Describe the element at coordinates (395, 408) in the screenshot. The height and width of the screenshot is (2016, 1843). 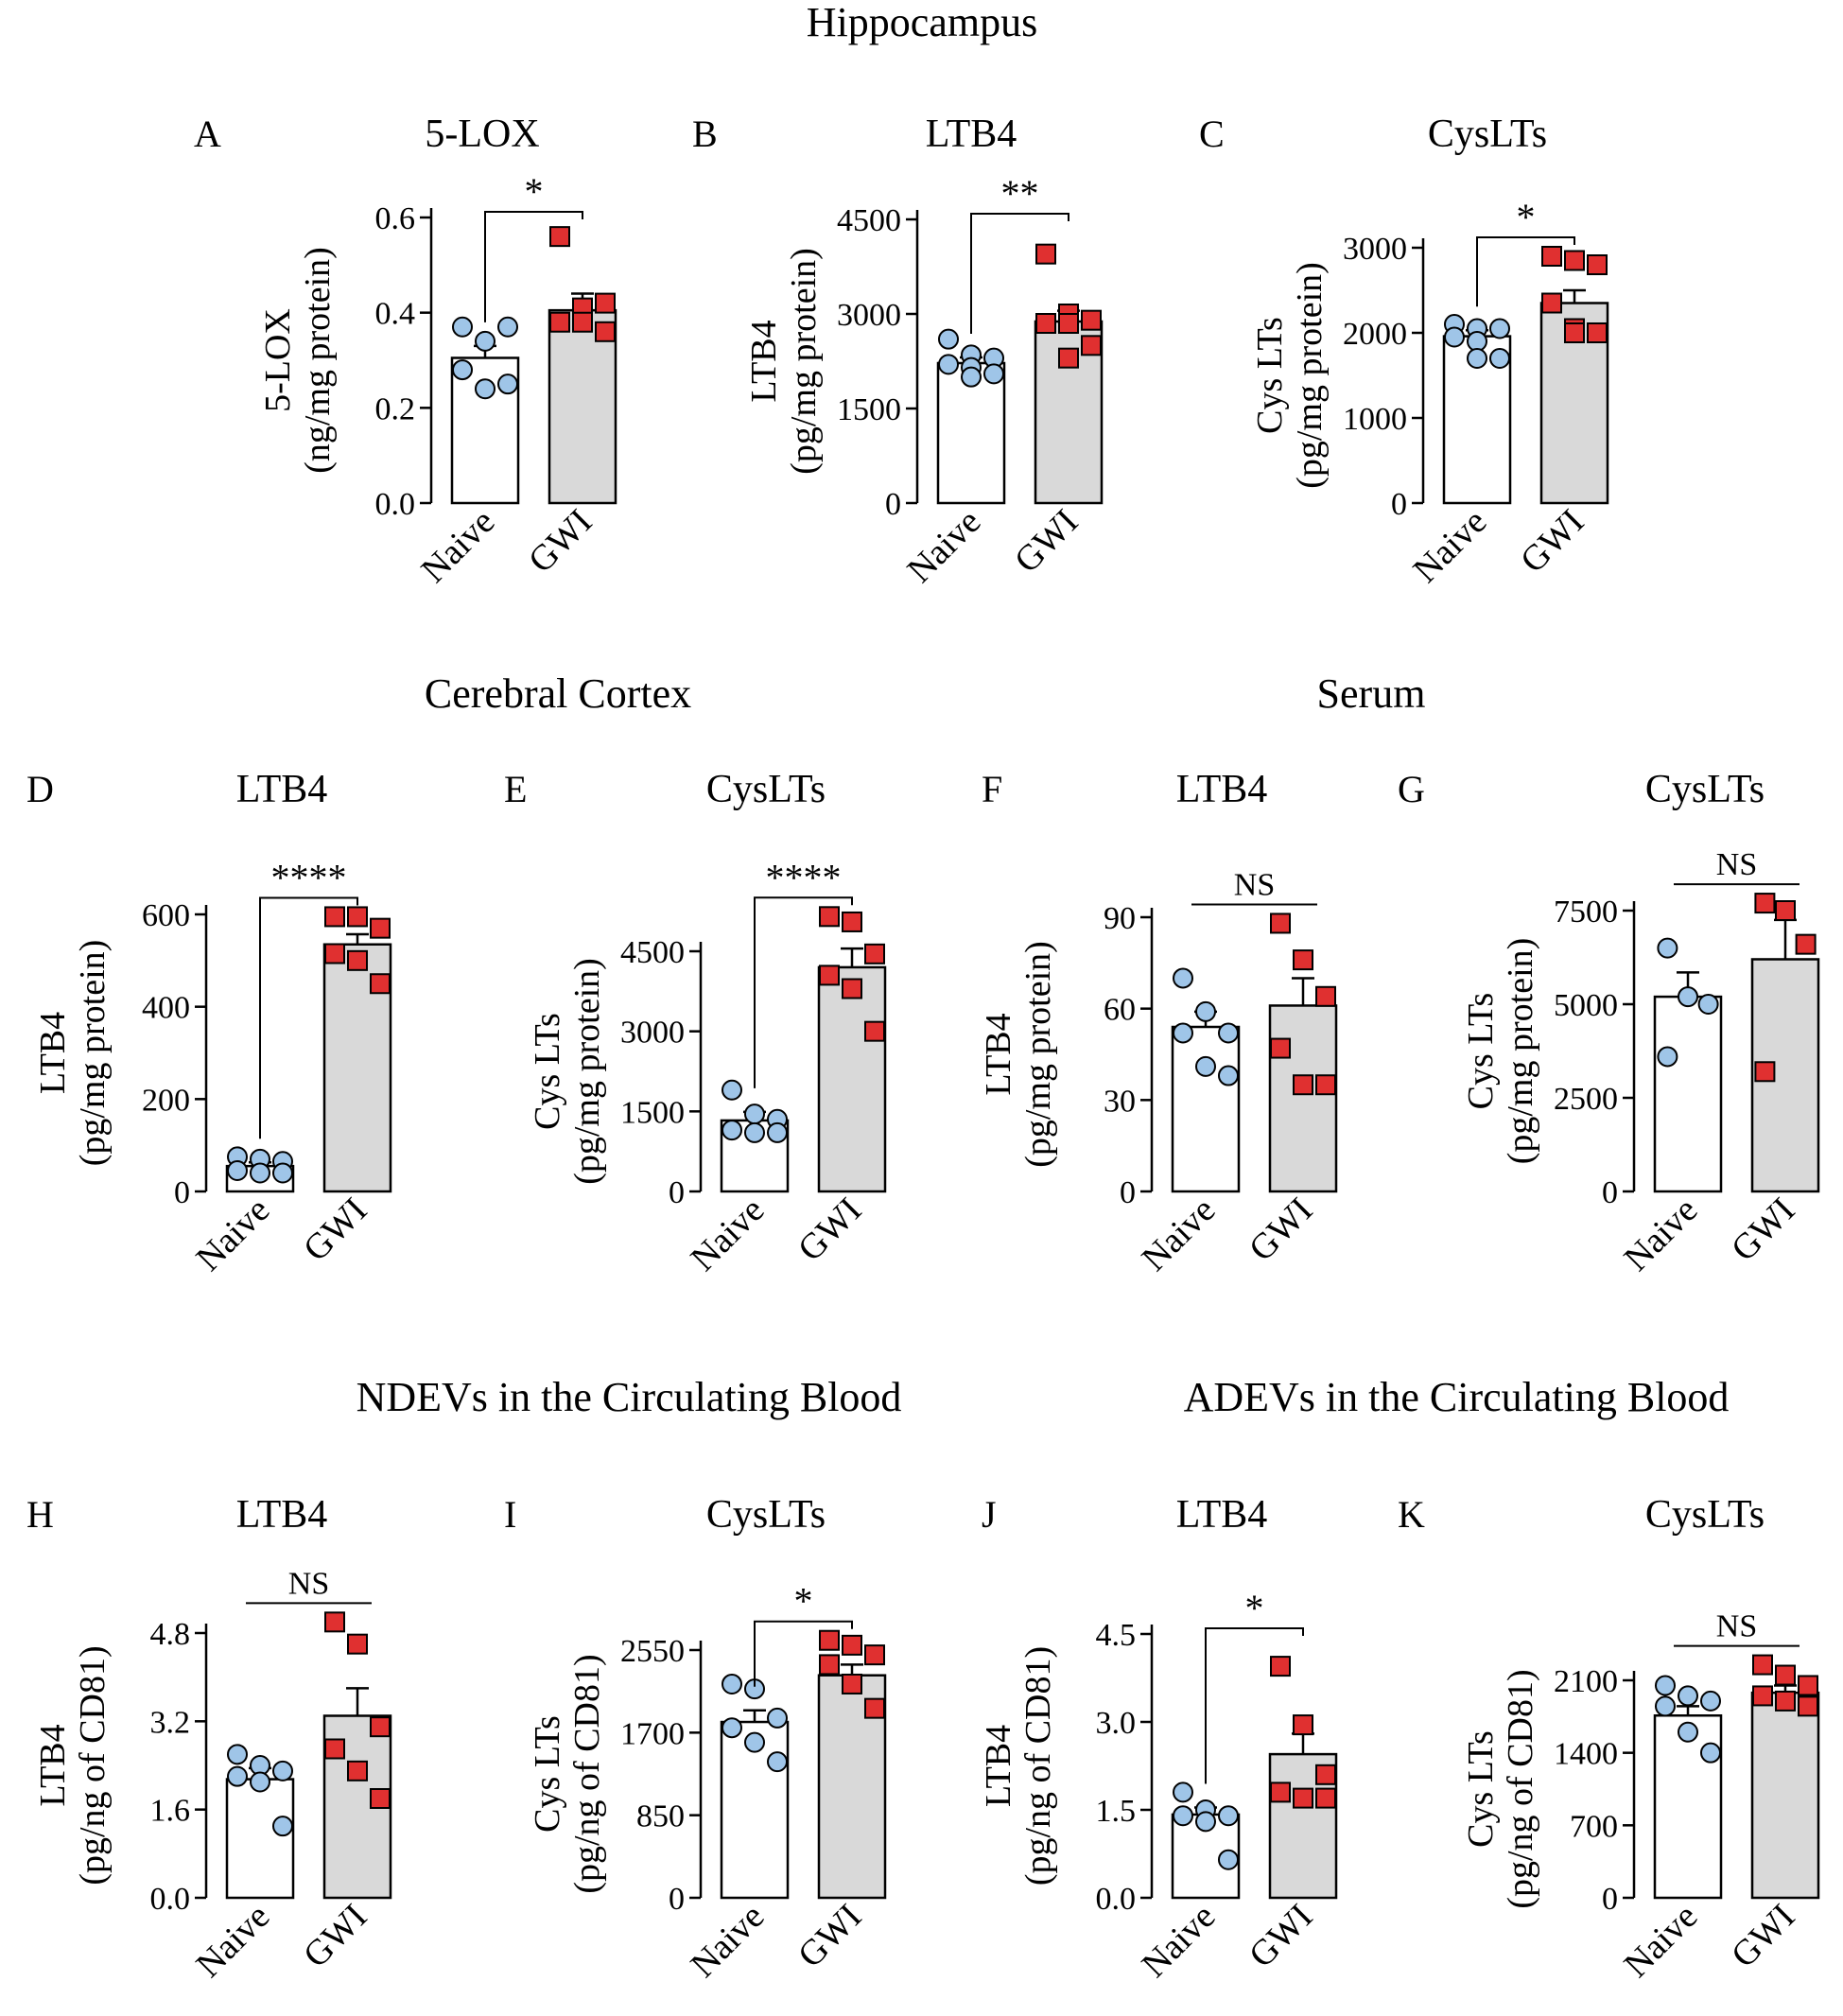
I see `y-tick-label: 0.2` at that location.